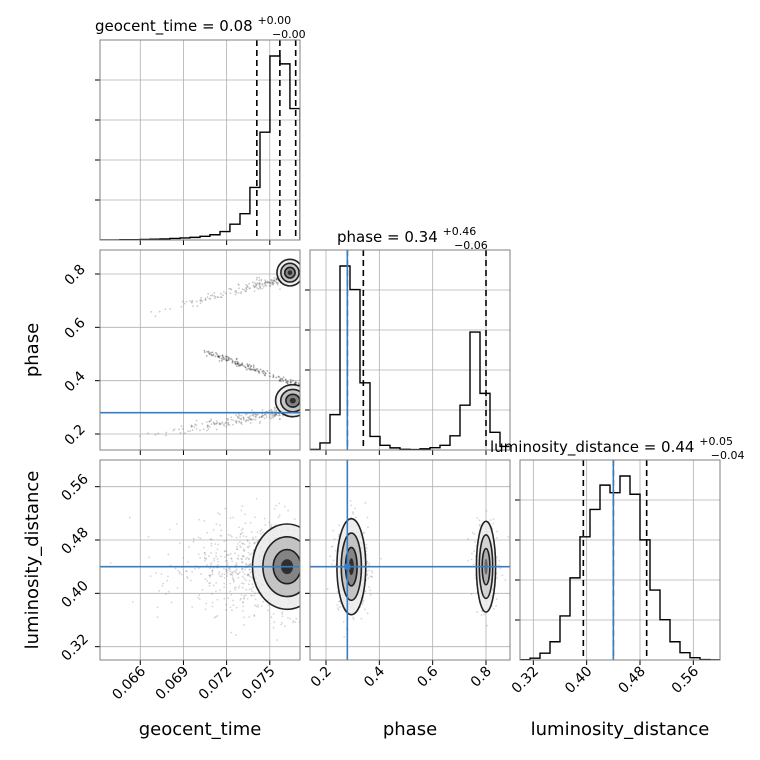  I want to click on x-axis-label-luminosity-distance: luminosity_distance, so click(620, 729).